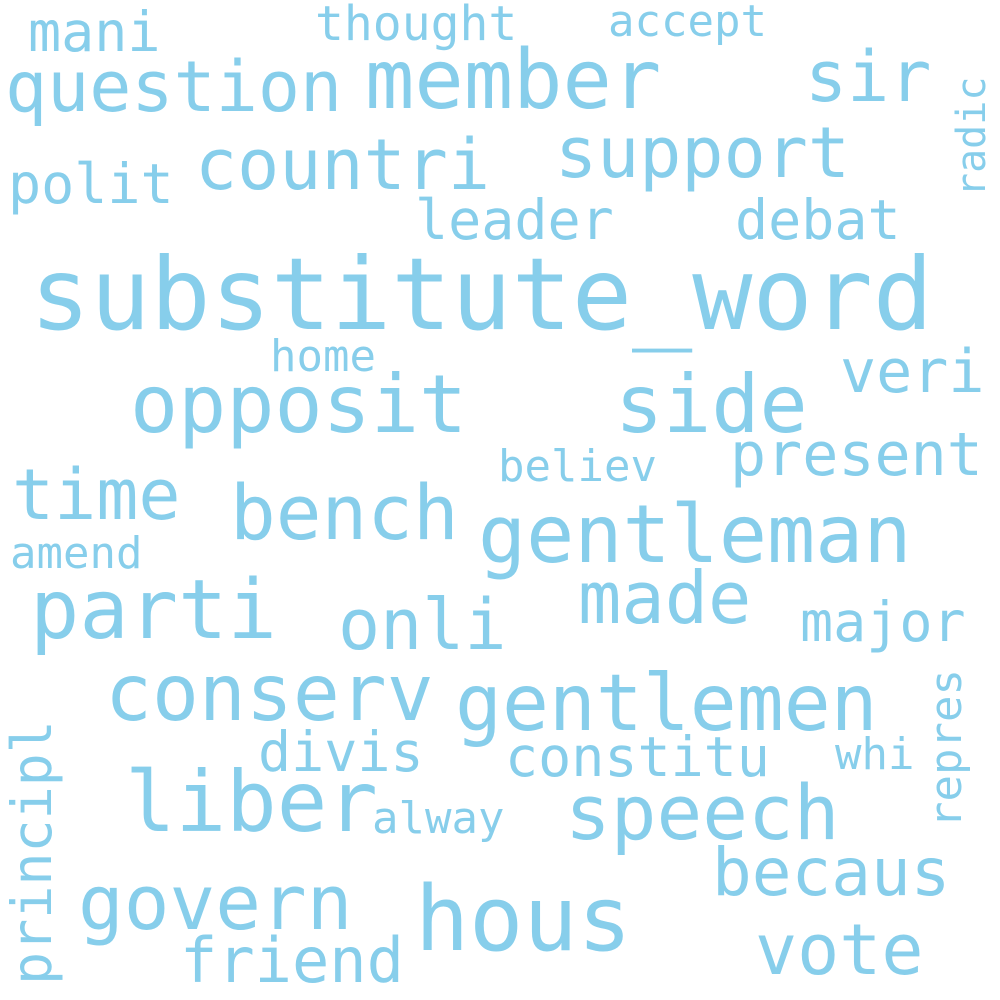 The height and width of the screenshot is (1000, 1000). I want to click on word-believ: believ, so click(577, 466).